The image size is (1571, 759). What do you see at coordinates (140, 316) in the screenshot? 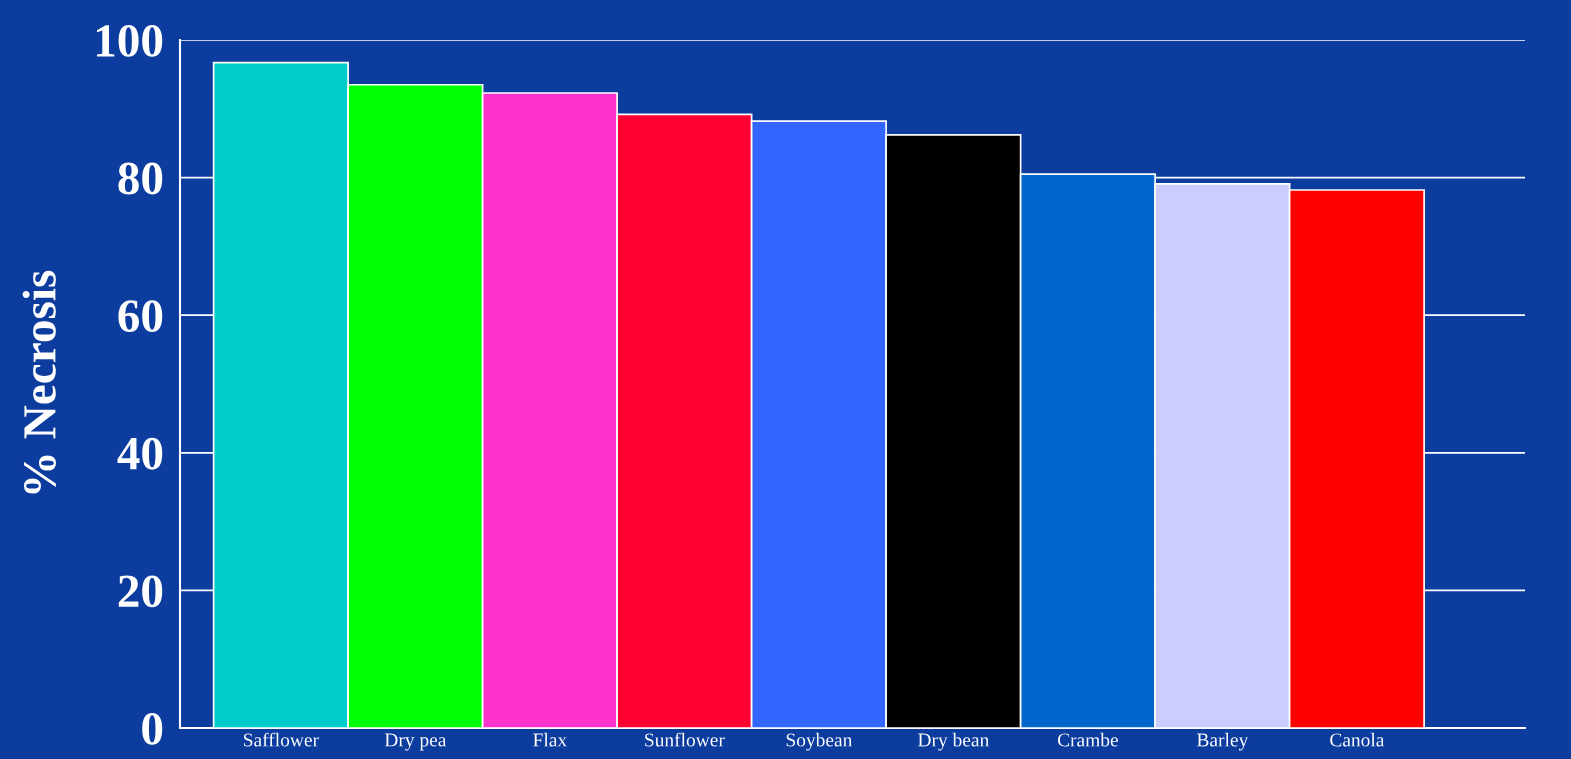
I see `y-tick-label: 60` at bounding box center [140, 316].